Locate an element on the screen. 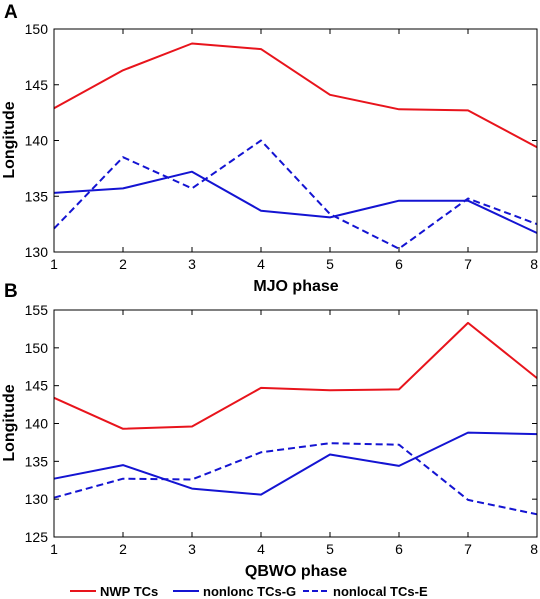 This screenshot has height=599, width=540. legend-label-nwp: NWP TCs is located at coordinates (129, 591).